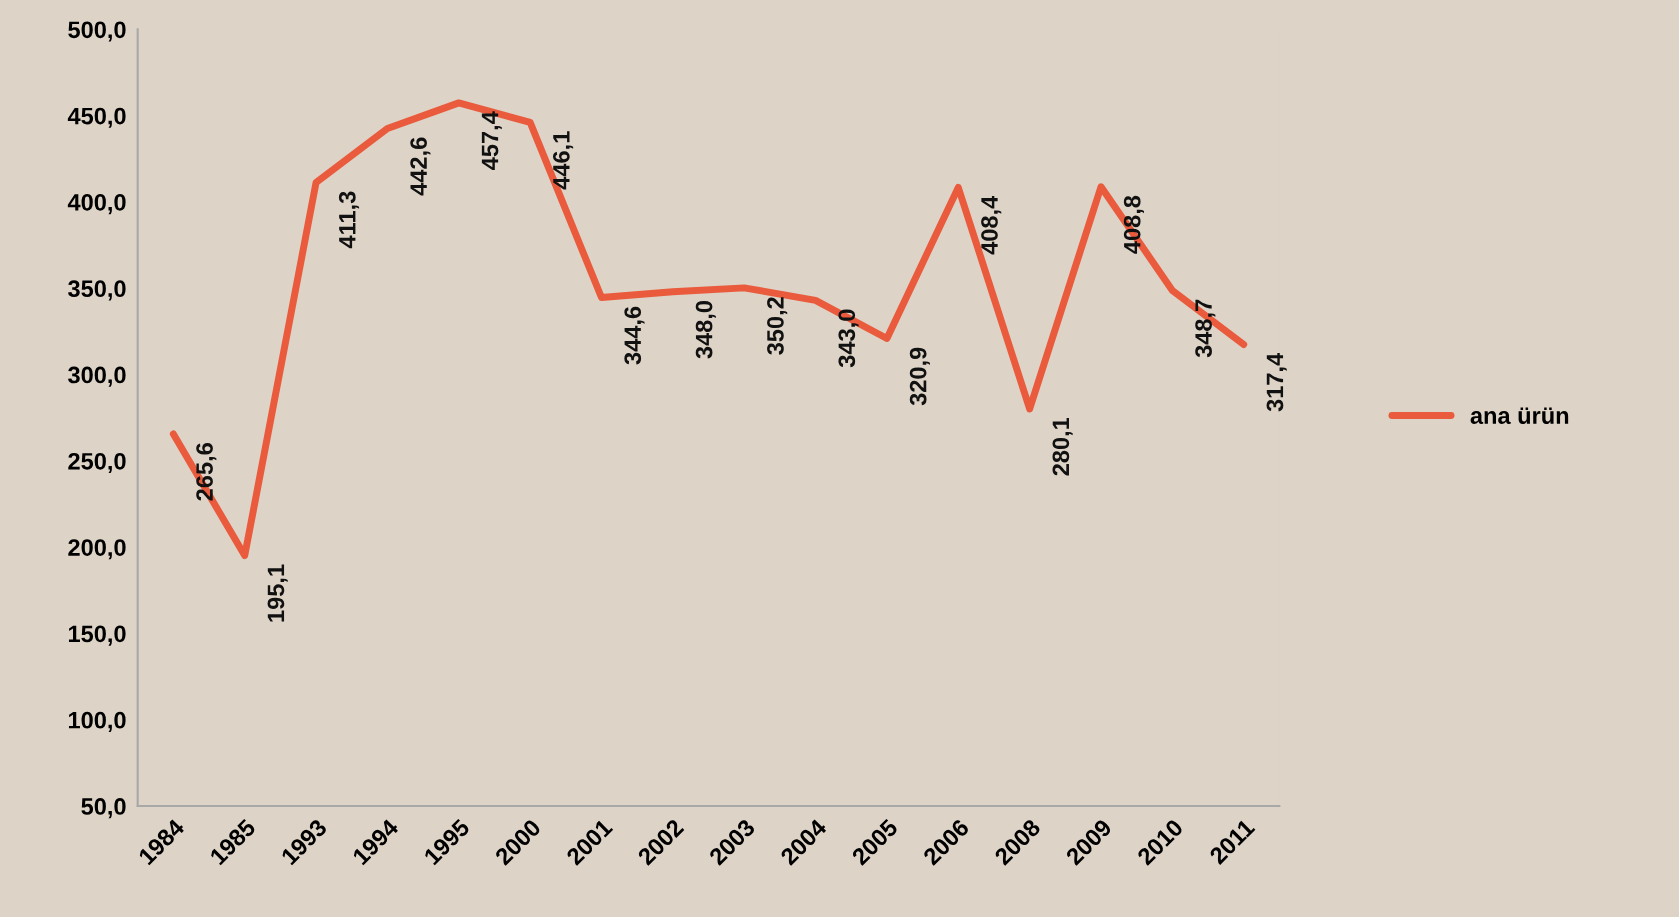 The width and height of the screenshot is (1679, 917). I want to click on data-label: 408,4, so click(991, 225).